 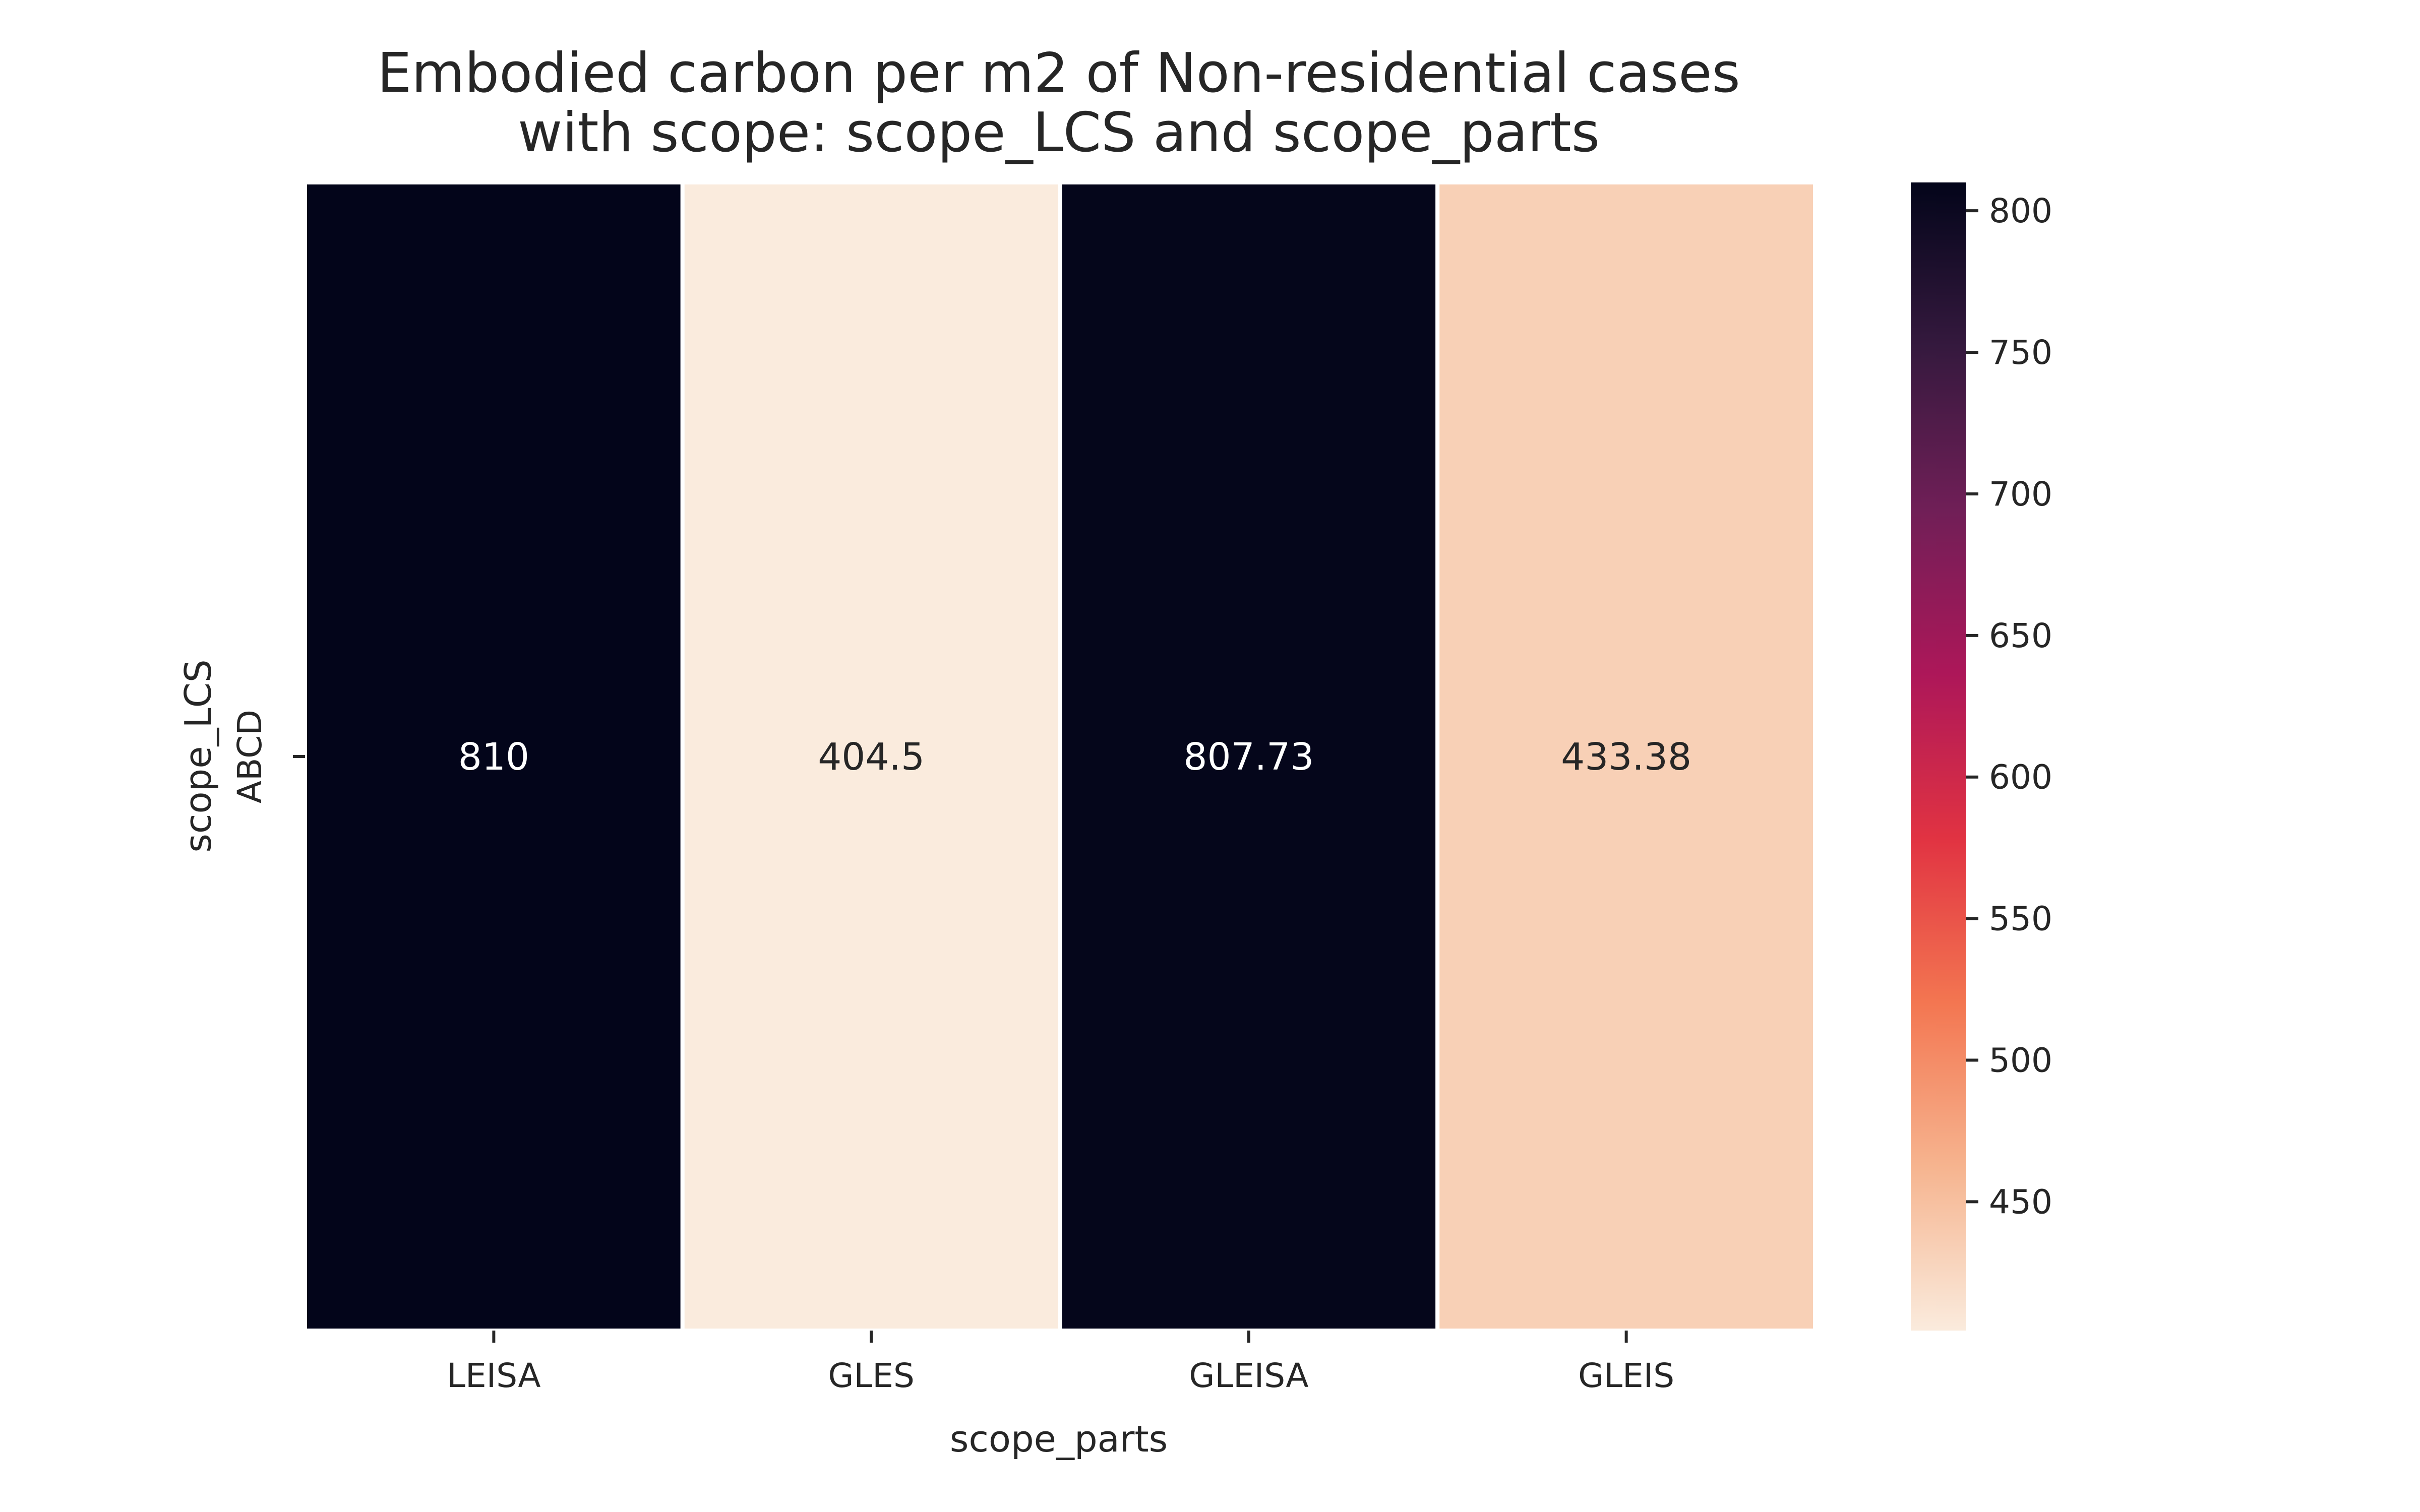 I want to click on x-tick-label-gleis: GLEIS, so click(x=1626, y=1376).